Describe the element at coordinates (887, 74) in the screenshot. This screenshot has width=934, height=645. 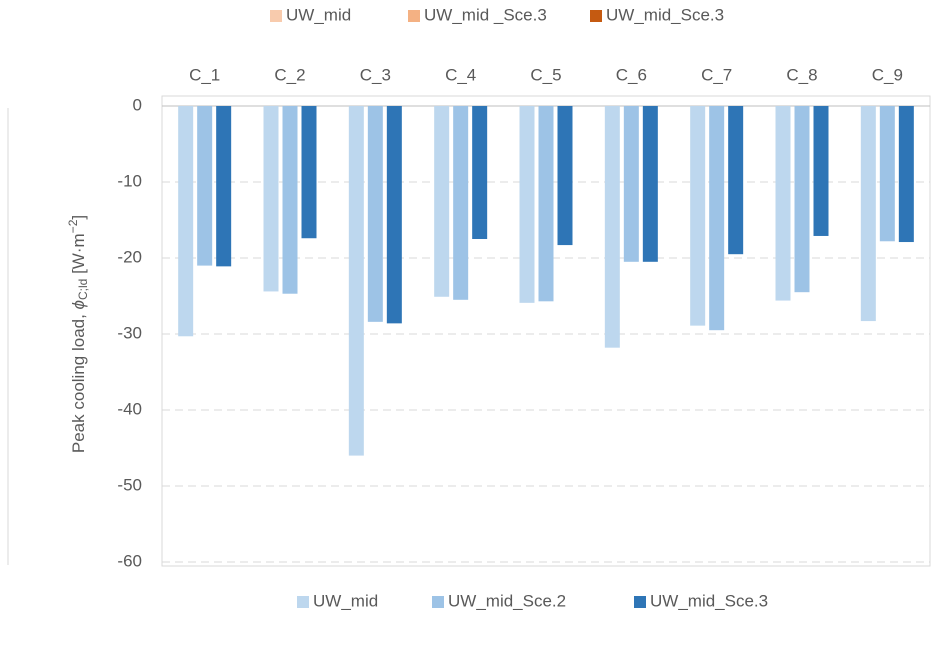
I see `x-tick-label: C_9` at that location.